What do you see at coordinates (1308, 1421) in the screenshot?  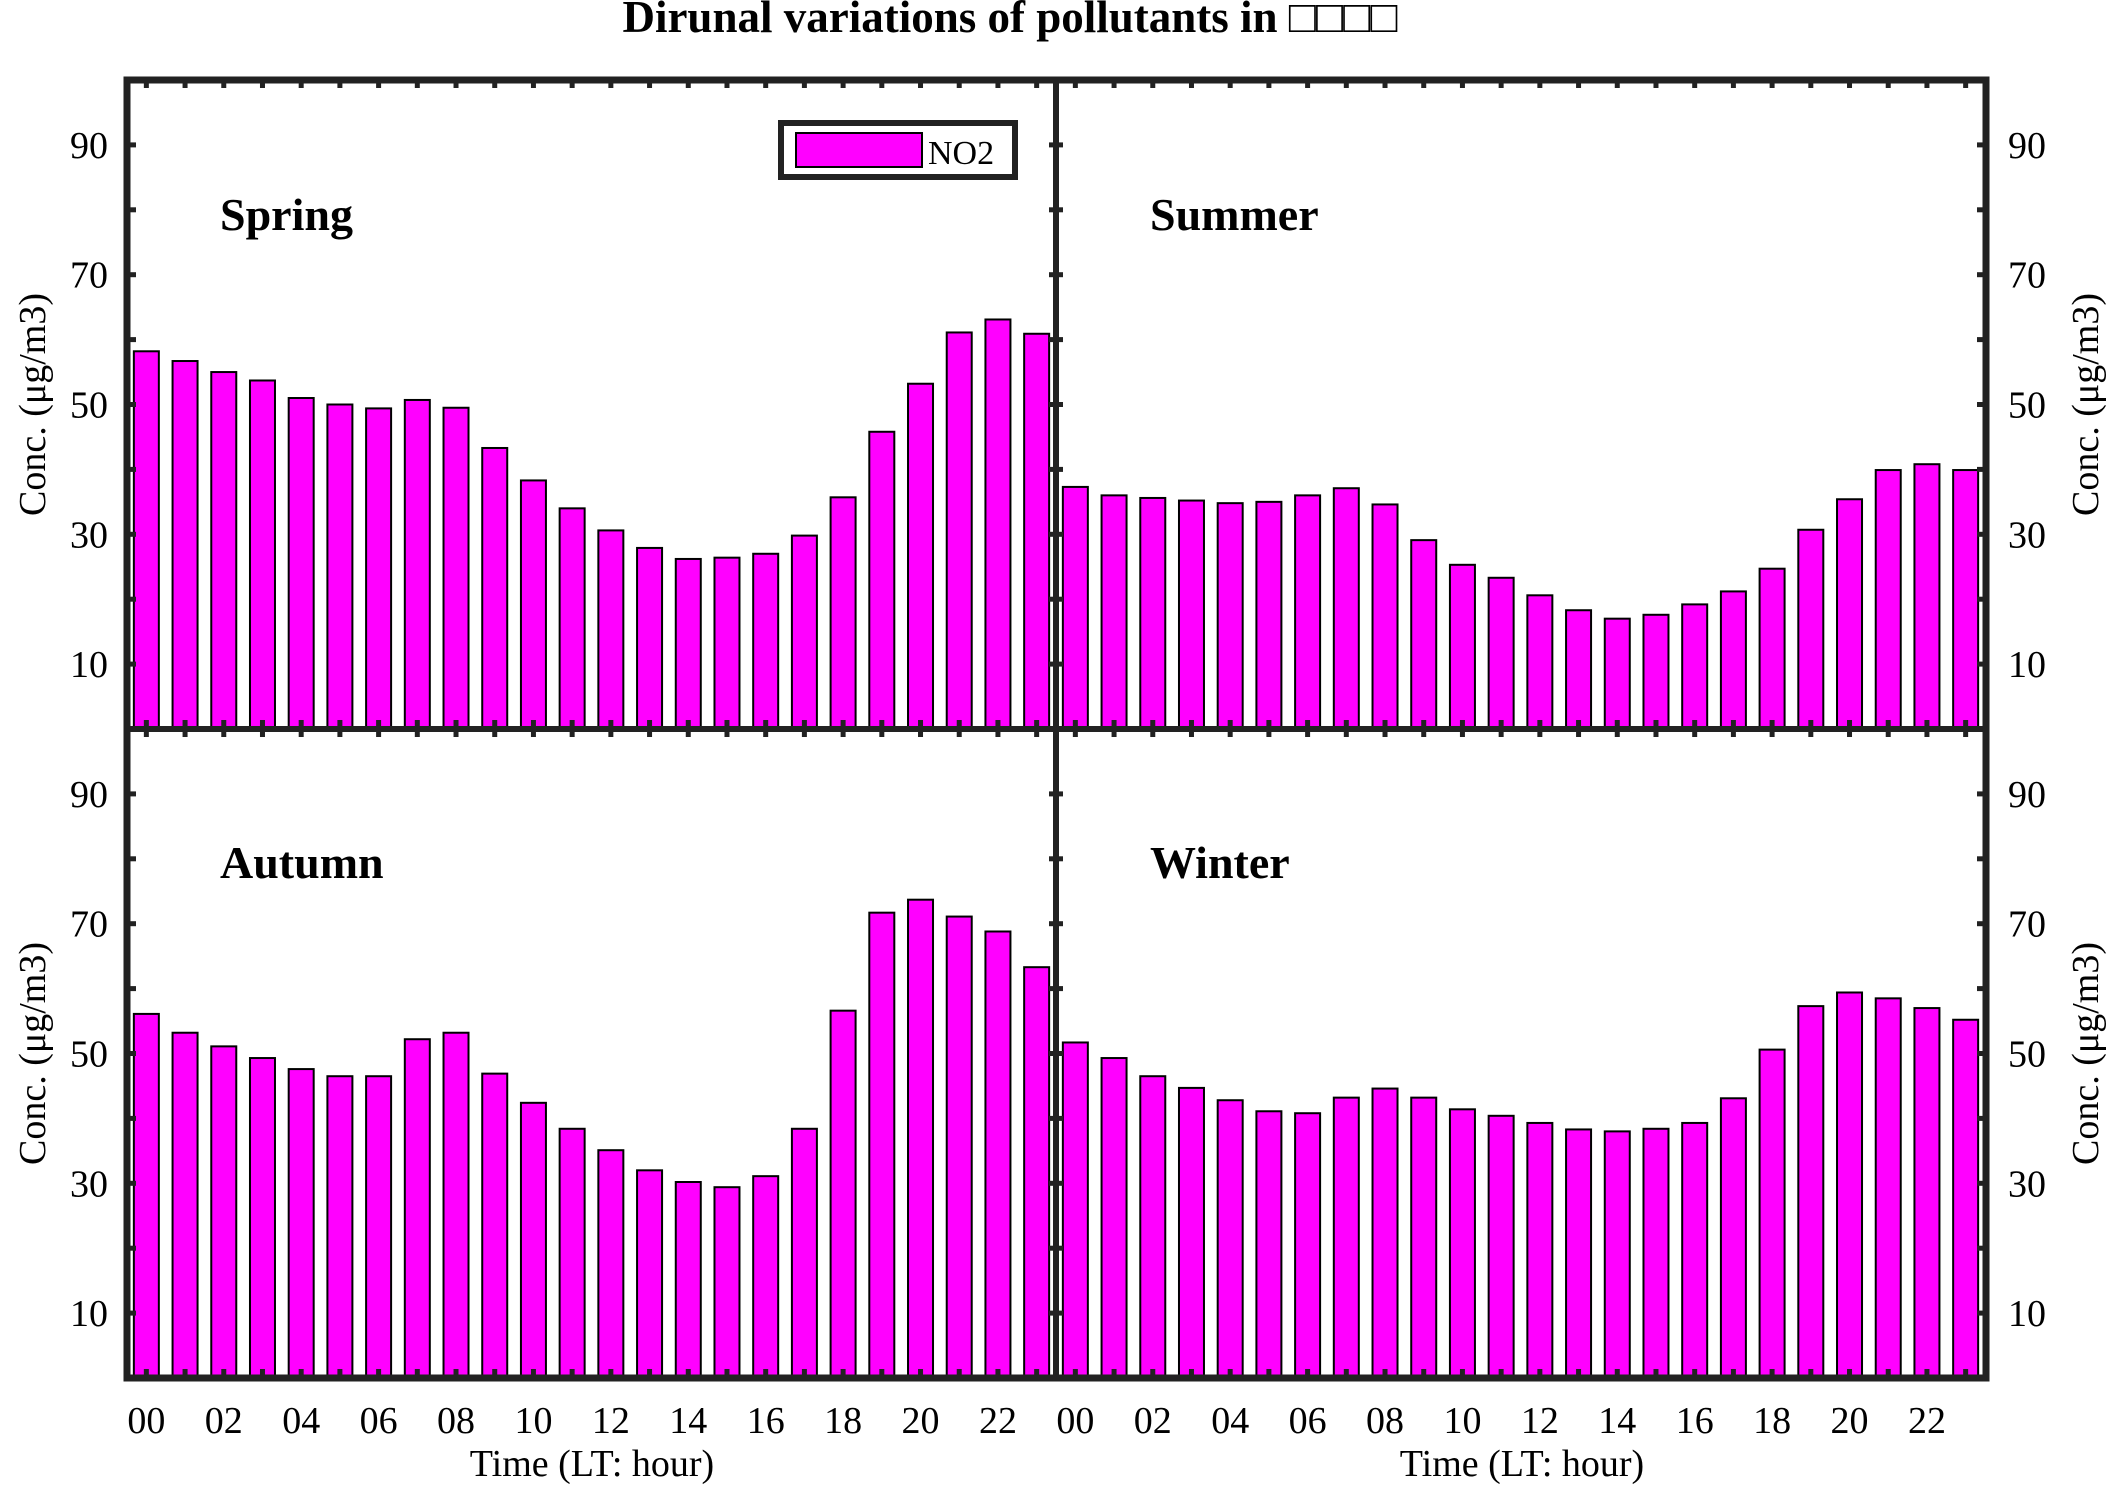 I see `x-tick-label-winter-06: 06` at bounding box center [1308, 1421].